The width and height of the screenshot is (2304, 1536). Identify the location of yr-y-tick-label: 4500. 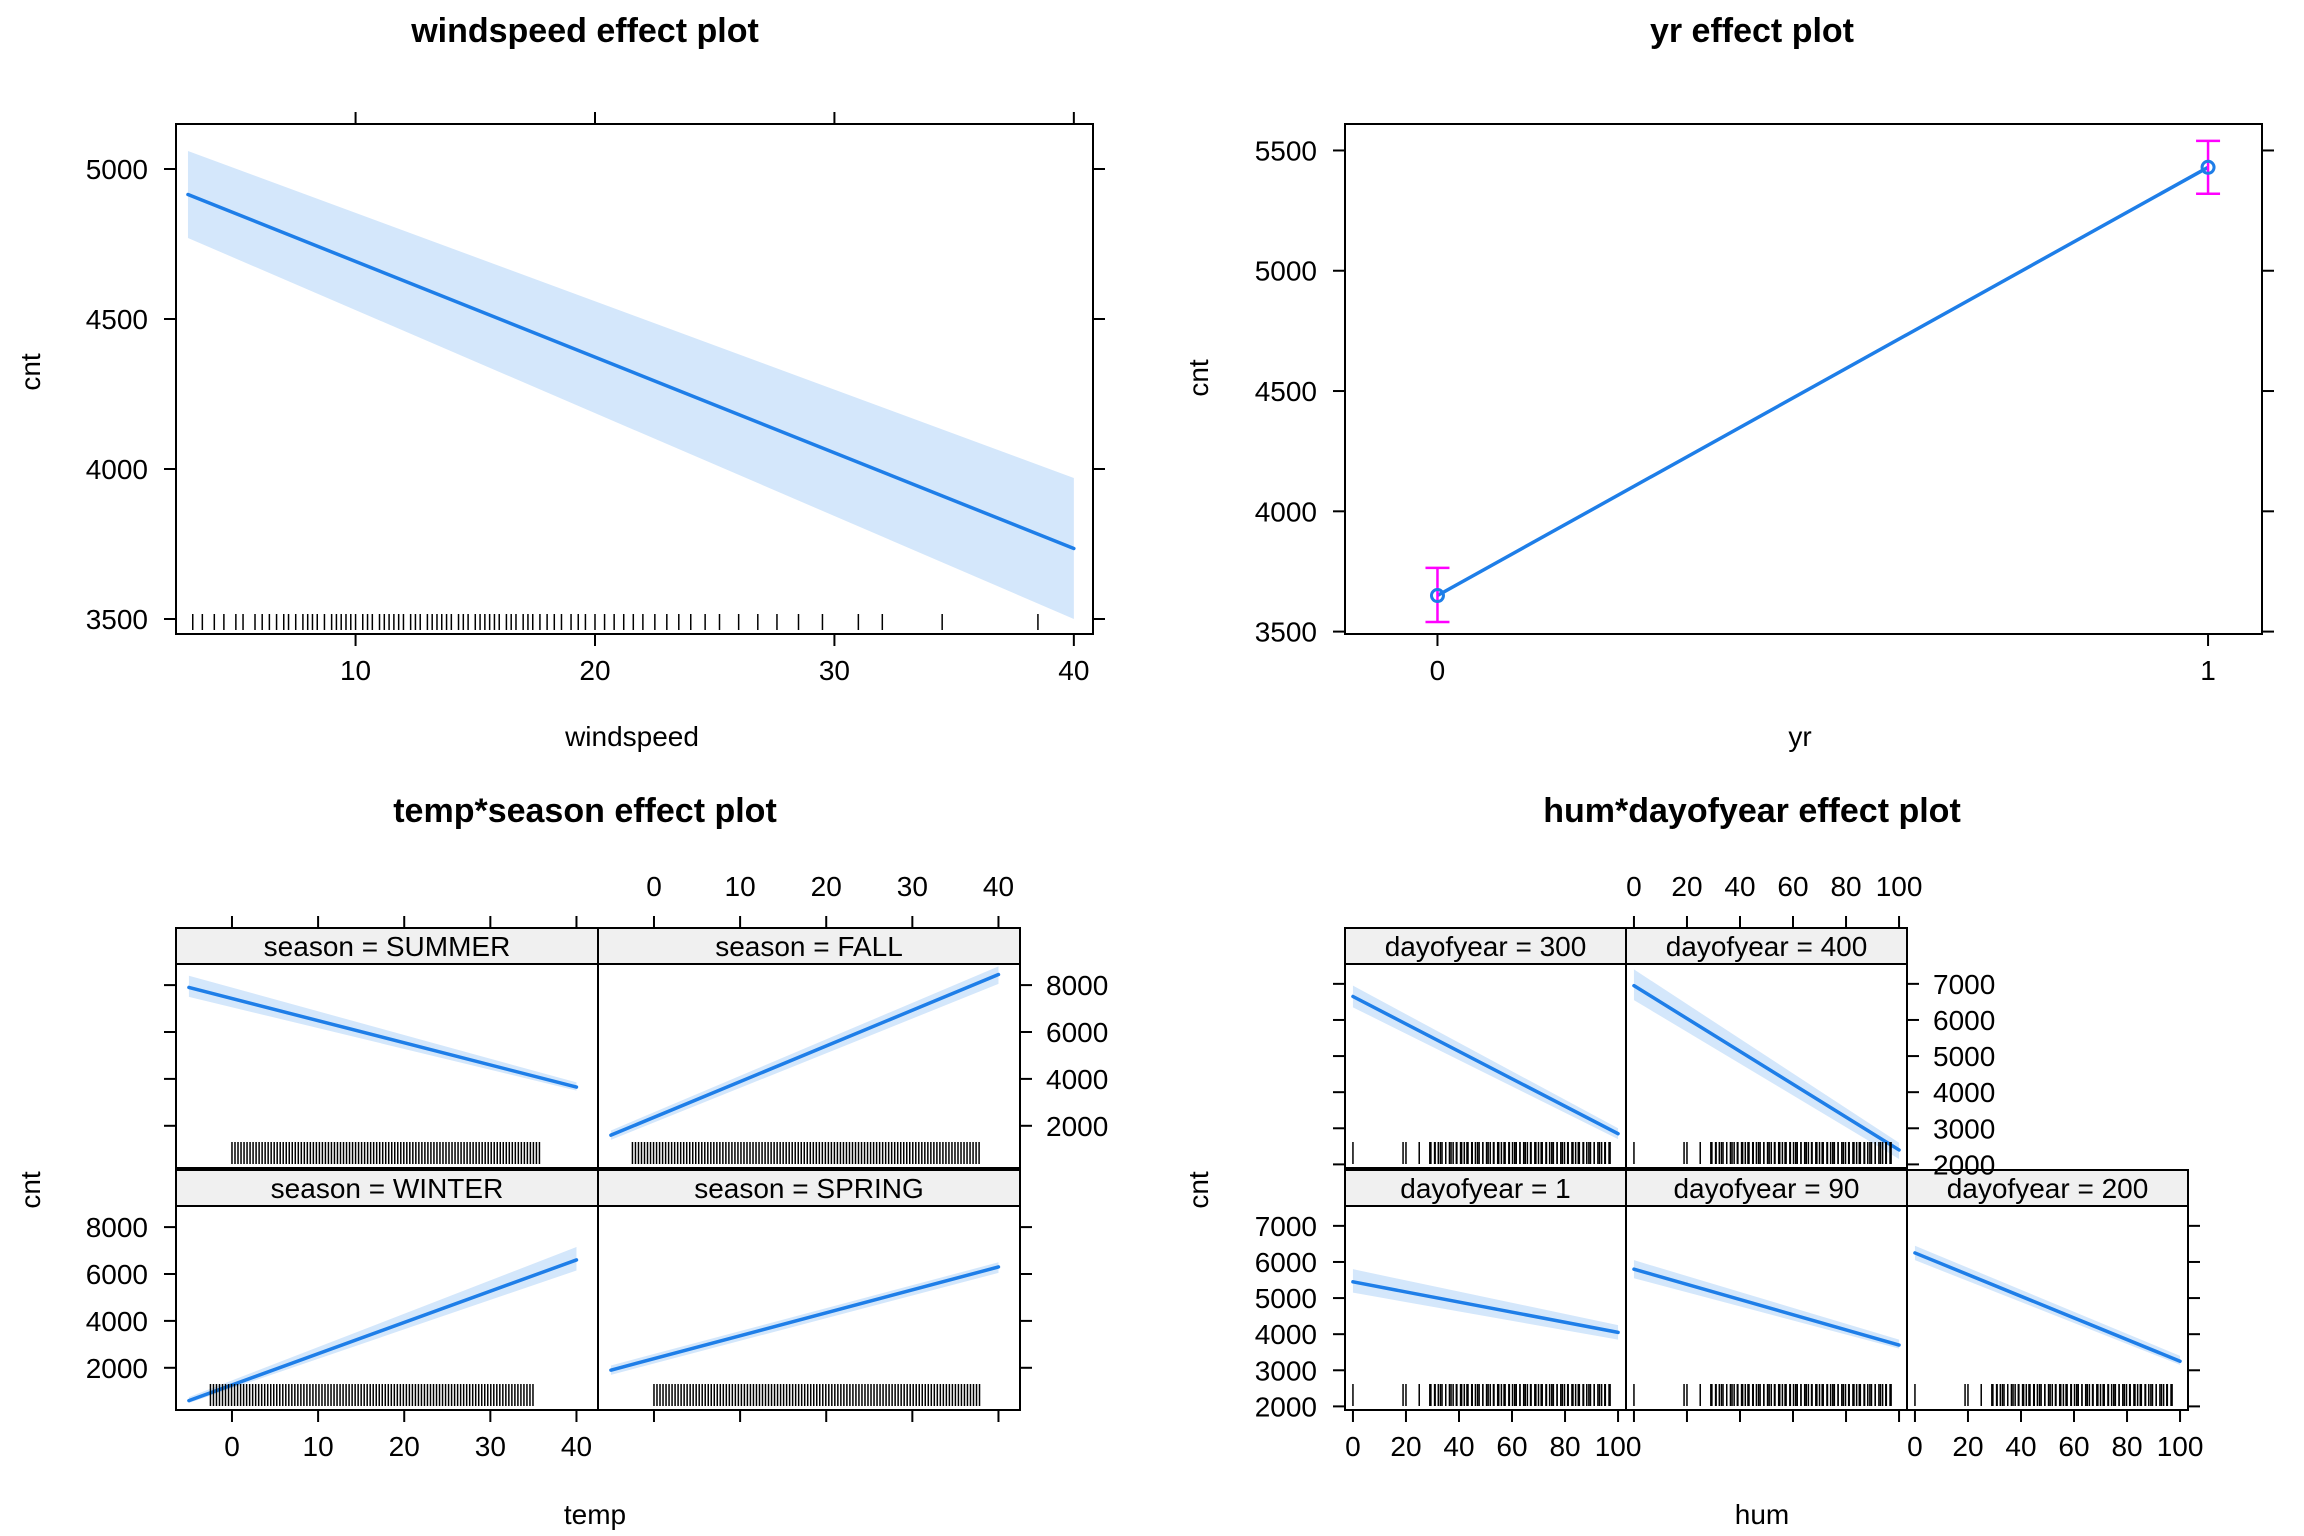
(1286, 391).